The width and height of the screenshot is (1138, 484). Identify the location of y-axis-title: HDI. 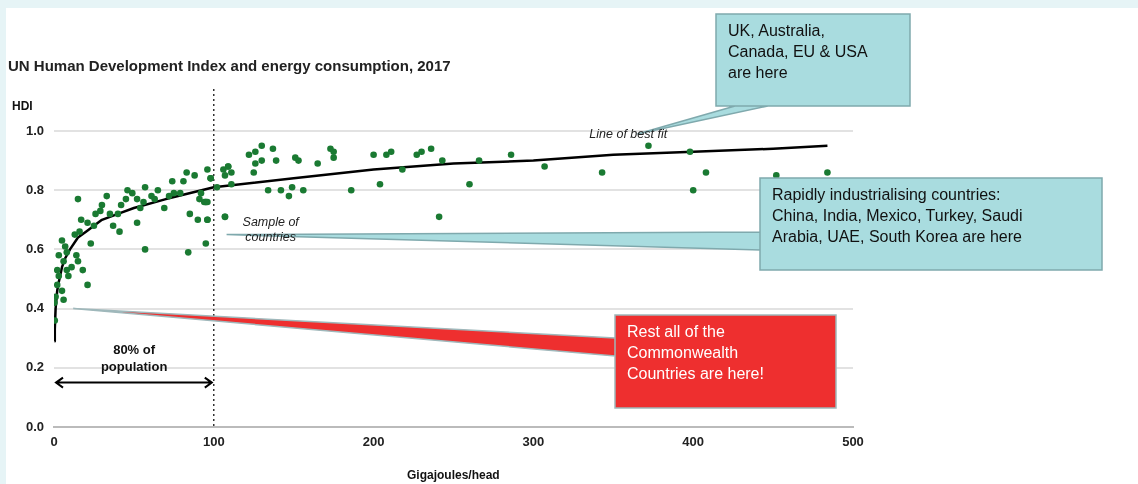
(22, 106).